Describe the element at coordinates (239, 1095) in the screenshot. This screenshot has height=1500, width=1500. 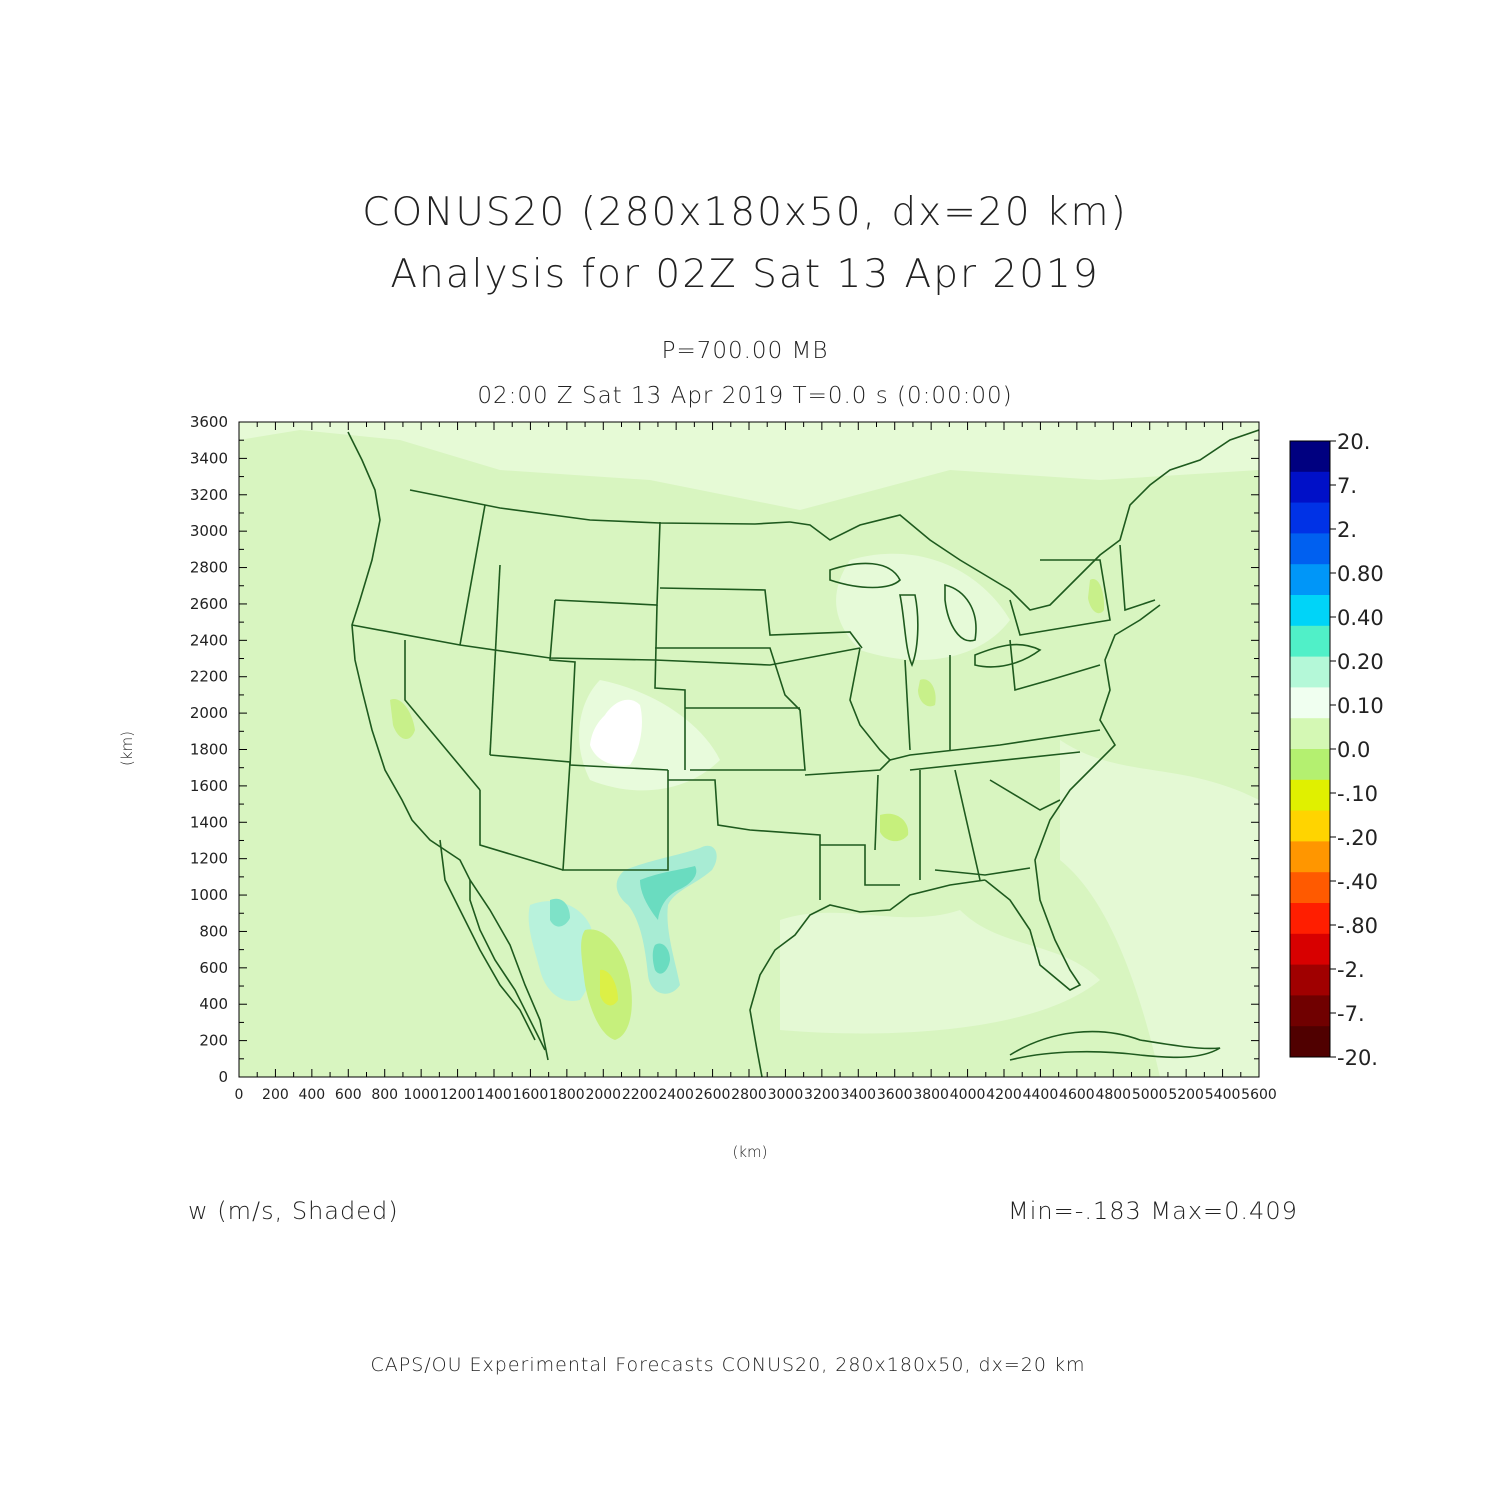
I see `x-tick-label: 0` at that location.